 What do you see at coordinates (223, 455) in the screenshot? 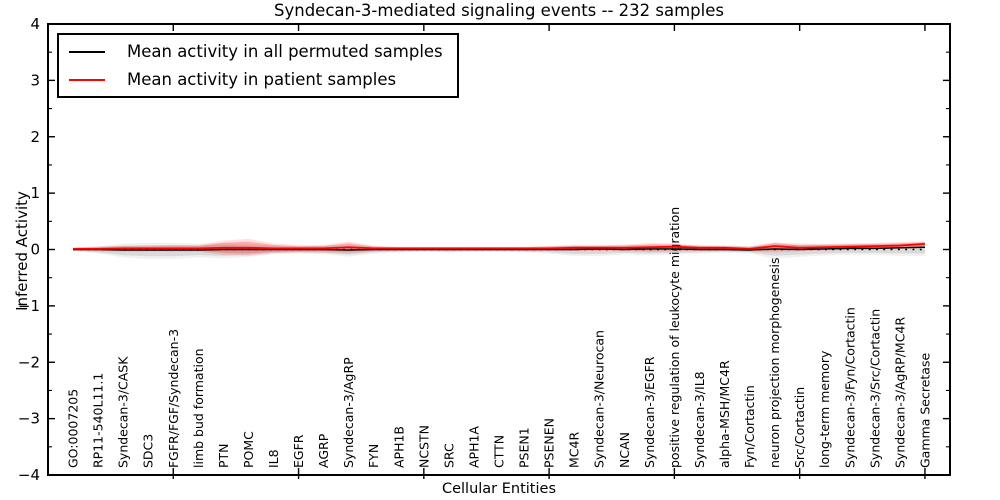
I see `x-tick-label: PTN` at bounding box center [223, 455].